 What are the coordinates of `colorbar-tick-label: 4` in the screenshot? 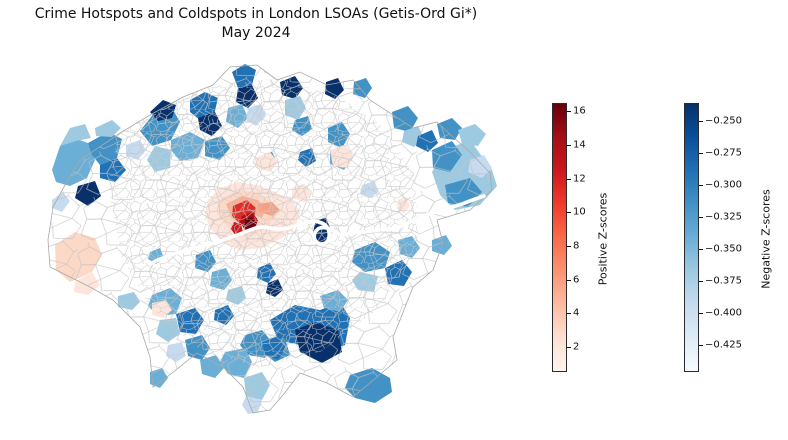 It's located at (576, 313).